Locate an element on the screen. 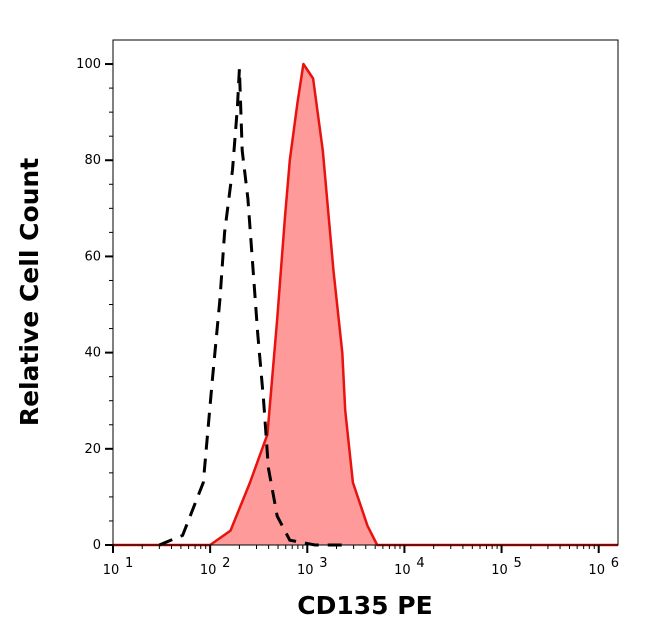  y-tick-label: 40 is located at coordinates (92, 353).